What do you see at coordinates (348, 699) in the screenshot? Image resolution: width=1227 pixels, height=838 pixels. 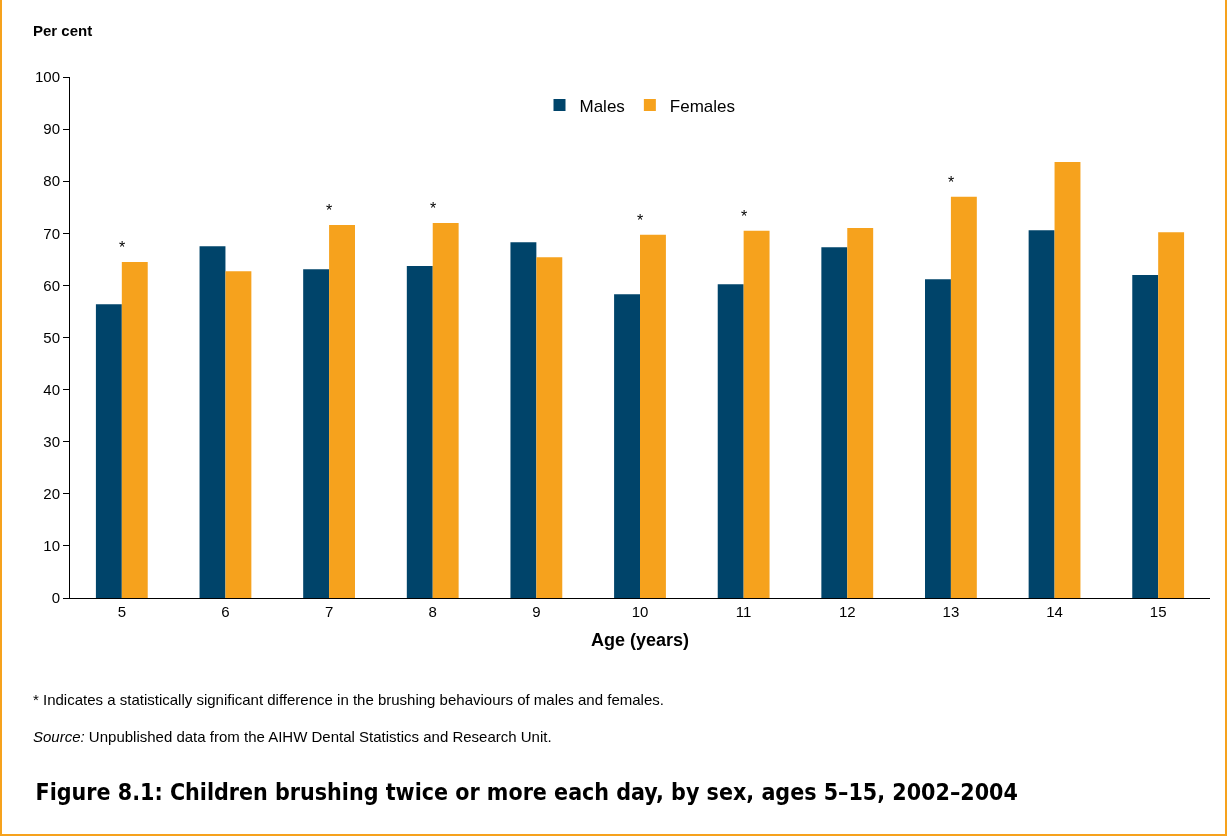 I see `text: * Indicates a statistically significant difference in the brushing behaviours of males and females.` at bounding box center [348, 699].